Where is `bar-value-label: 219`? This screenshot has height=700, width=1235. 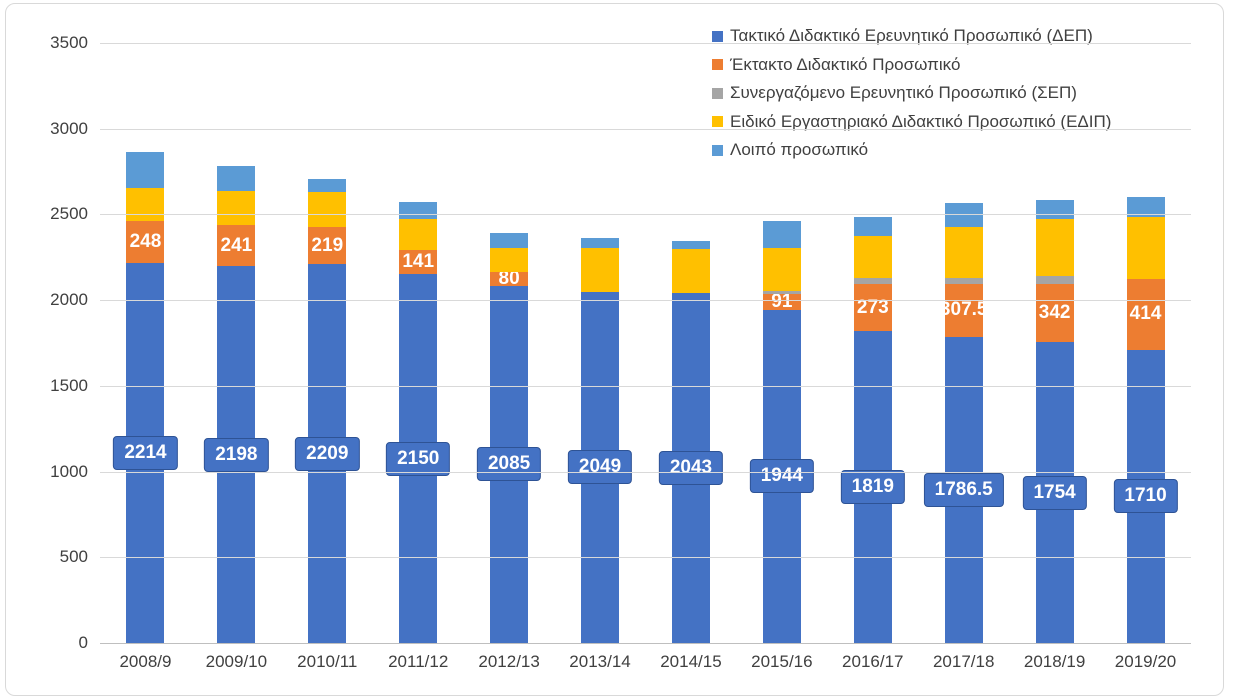 bar-value-label: 219 is located at coordinates (327, 245).